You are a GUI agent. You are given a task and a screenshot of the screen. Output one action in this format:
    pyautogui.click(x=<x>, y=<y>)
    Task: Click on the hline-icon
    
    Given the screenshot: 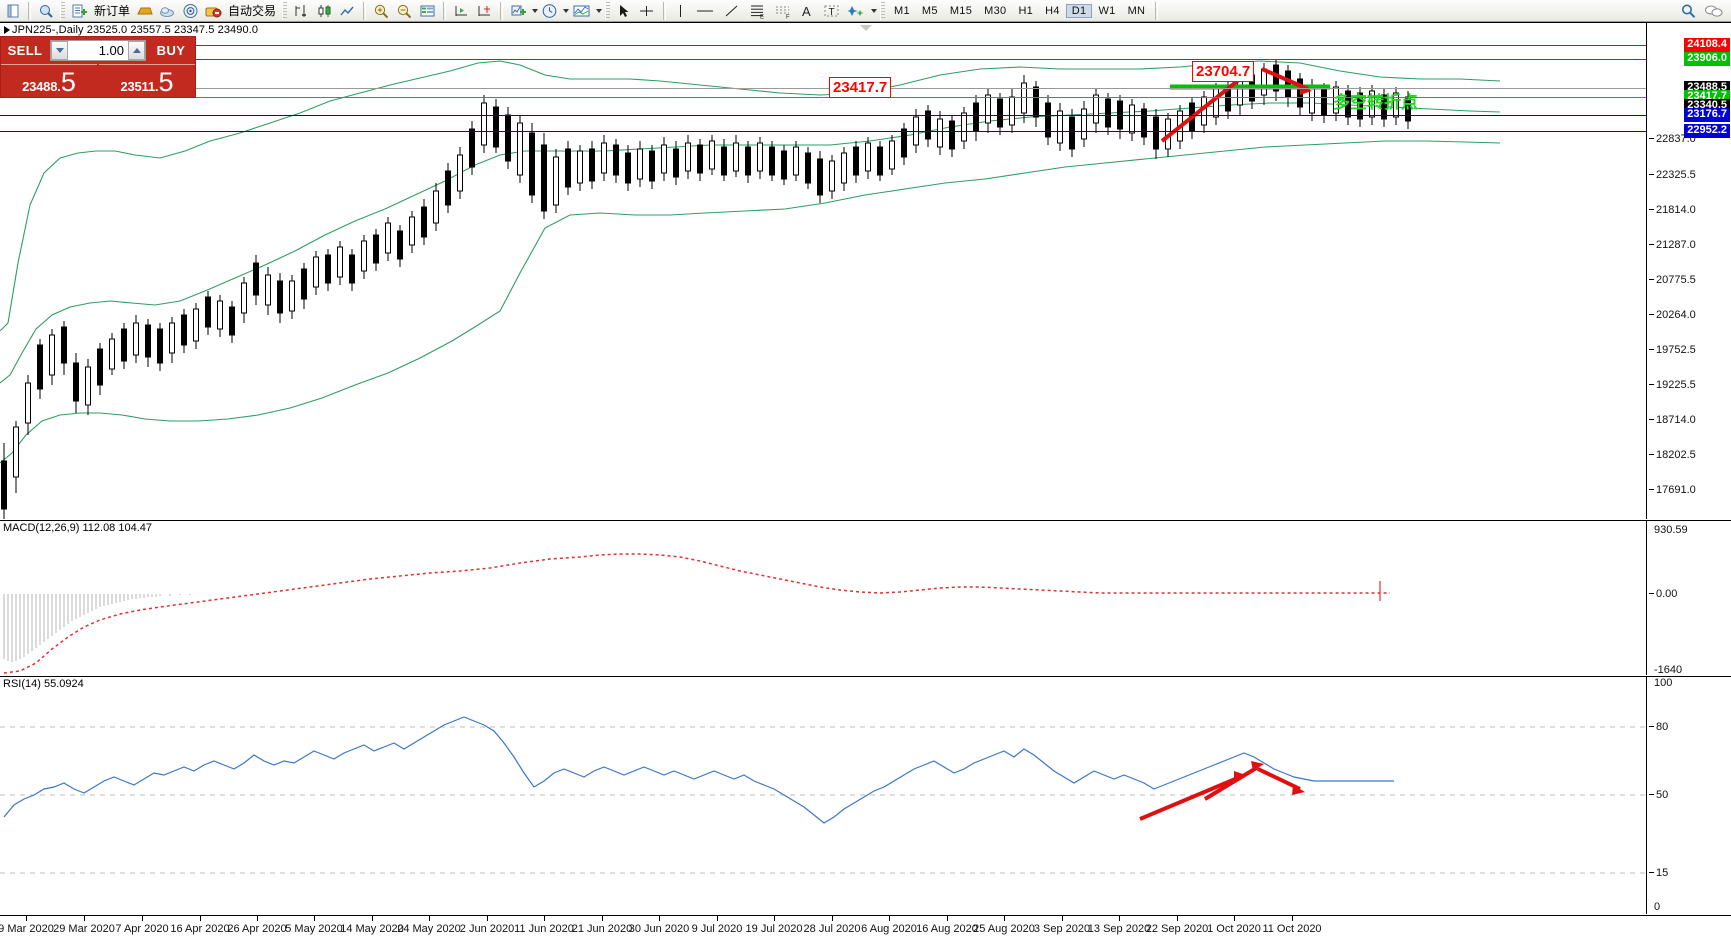 What is the action you would take?
    pyautogui.click(x=705, y=11)
    